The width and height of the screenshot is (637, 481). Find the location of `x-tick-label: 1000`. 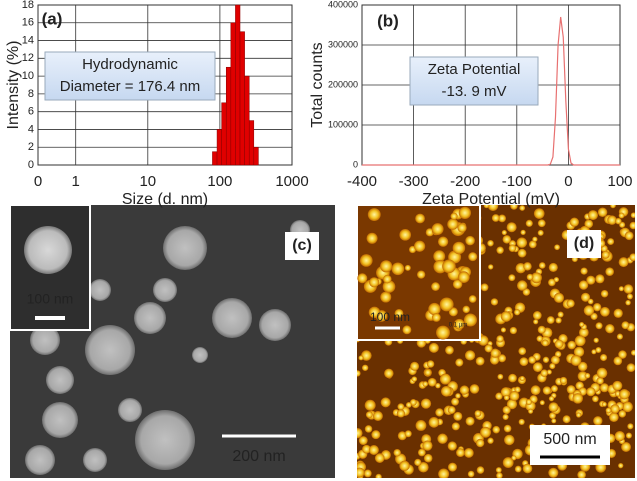

x-tick-label: 1000 is located at coordinates (291, 181).